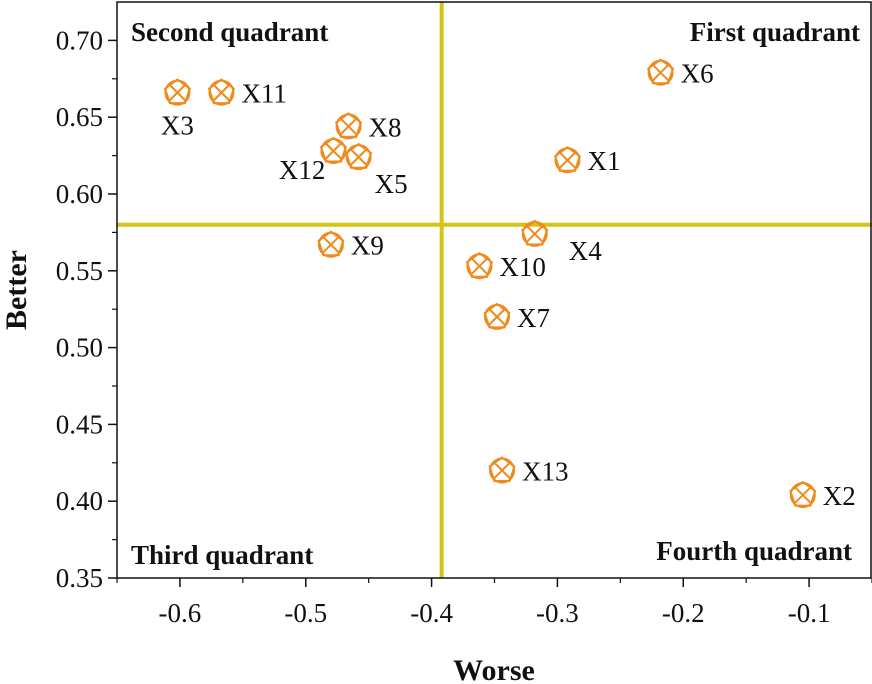 The width and height of the screenshot is (872, 684). What do you see at coordinates (697, 74) in the screenshot?
I see `point-label-x6: X6` at bounding box center [697, 74].